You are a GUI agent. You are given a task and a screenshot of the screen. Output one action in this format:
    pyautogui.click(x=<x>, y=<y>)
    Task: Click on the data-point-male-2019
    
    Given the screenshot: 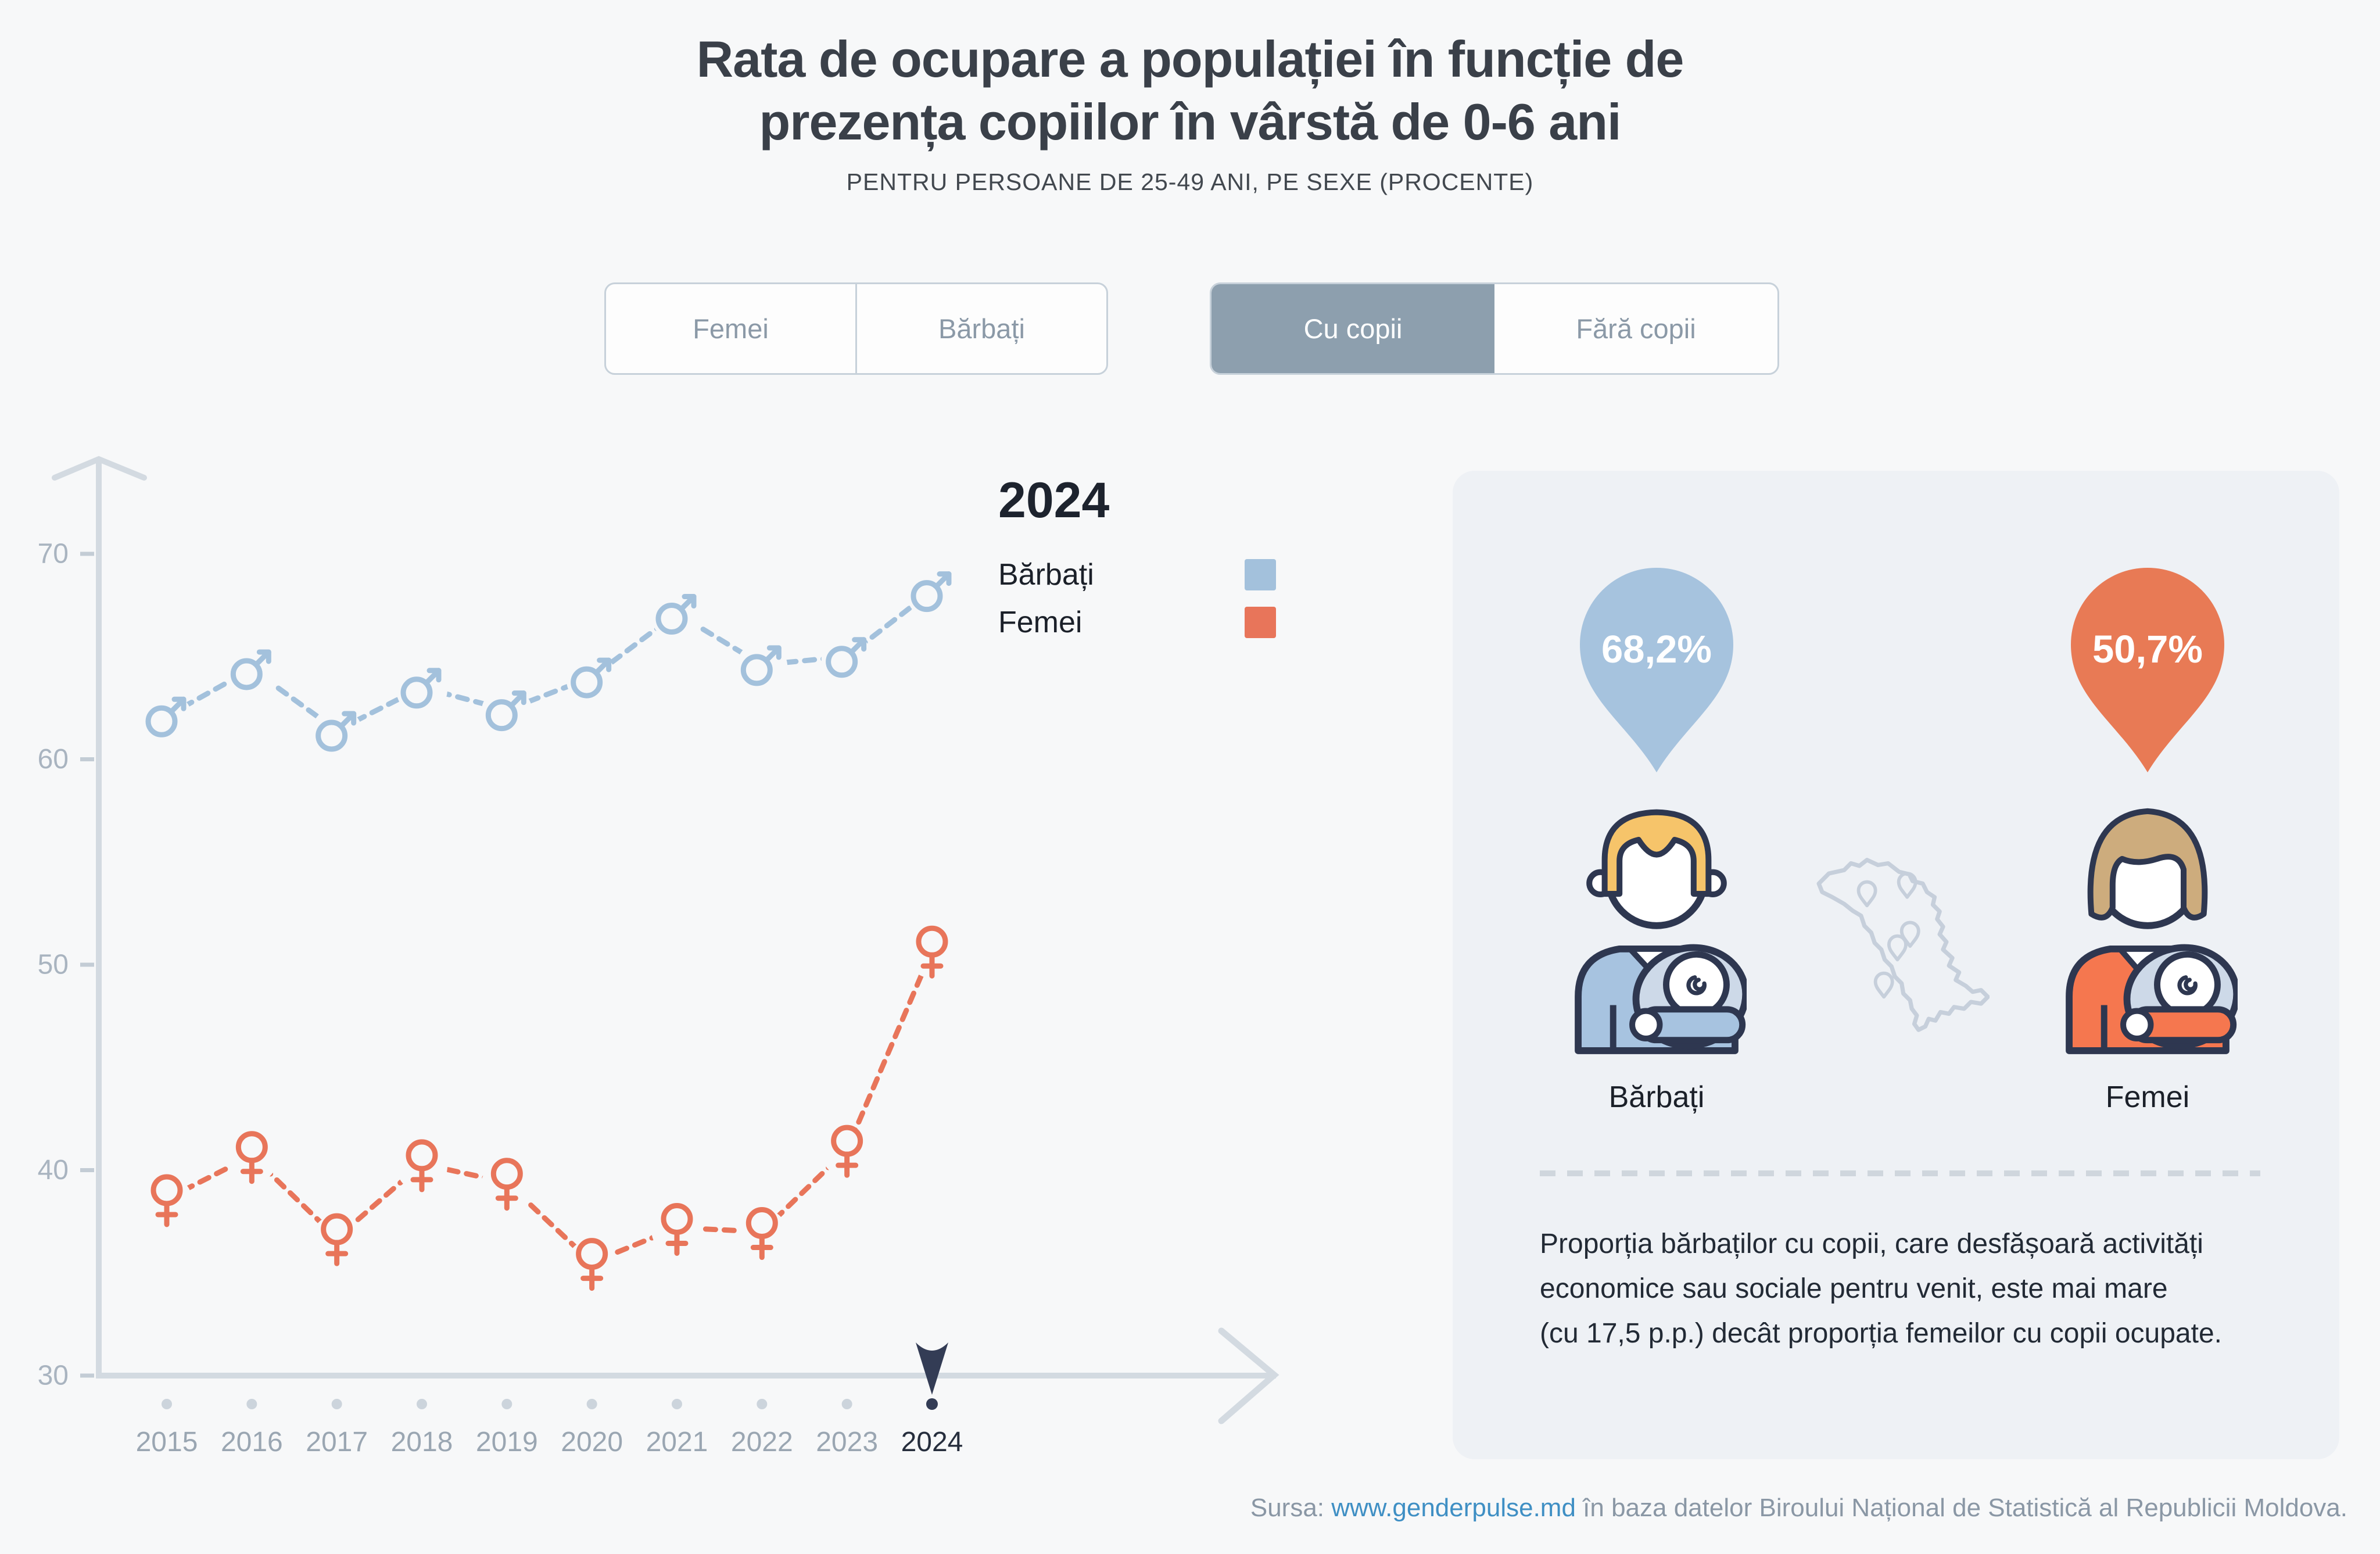 What is the action you would take?
    pyautogui.click(x=506, y=711)
    